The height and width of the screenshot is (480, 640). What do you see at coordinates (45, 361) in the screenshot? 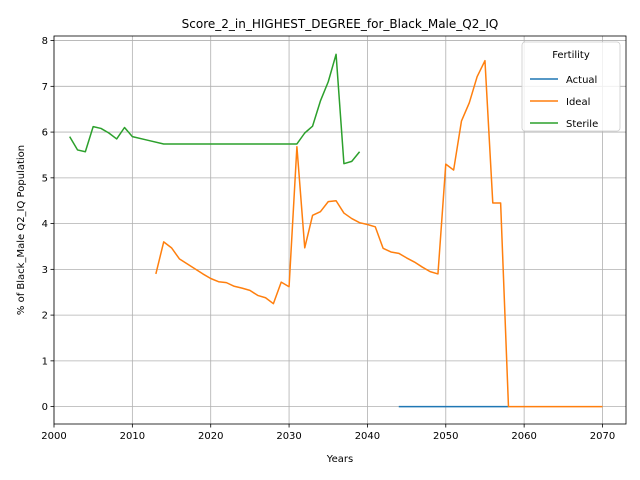
I see `y-tick-label: 1` at bounding box center [45, 361].